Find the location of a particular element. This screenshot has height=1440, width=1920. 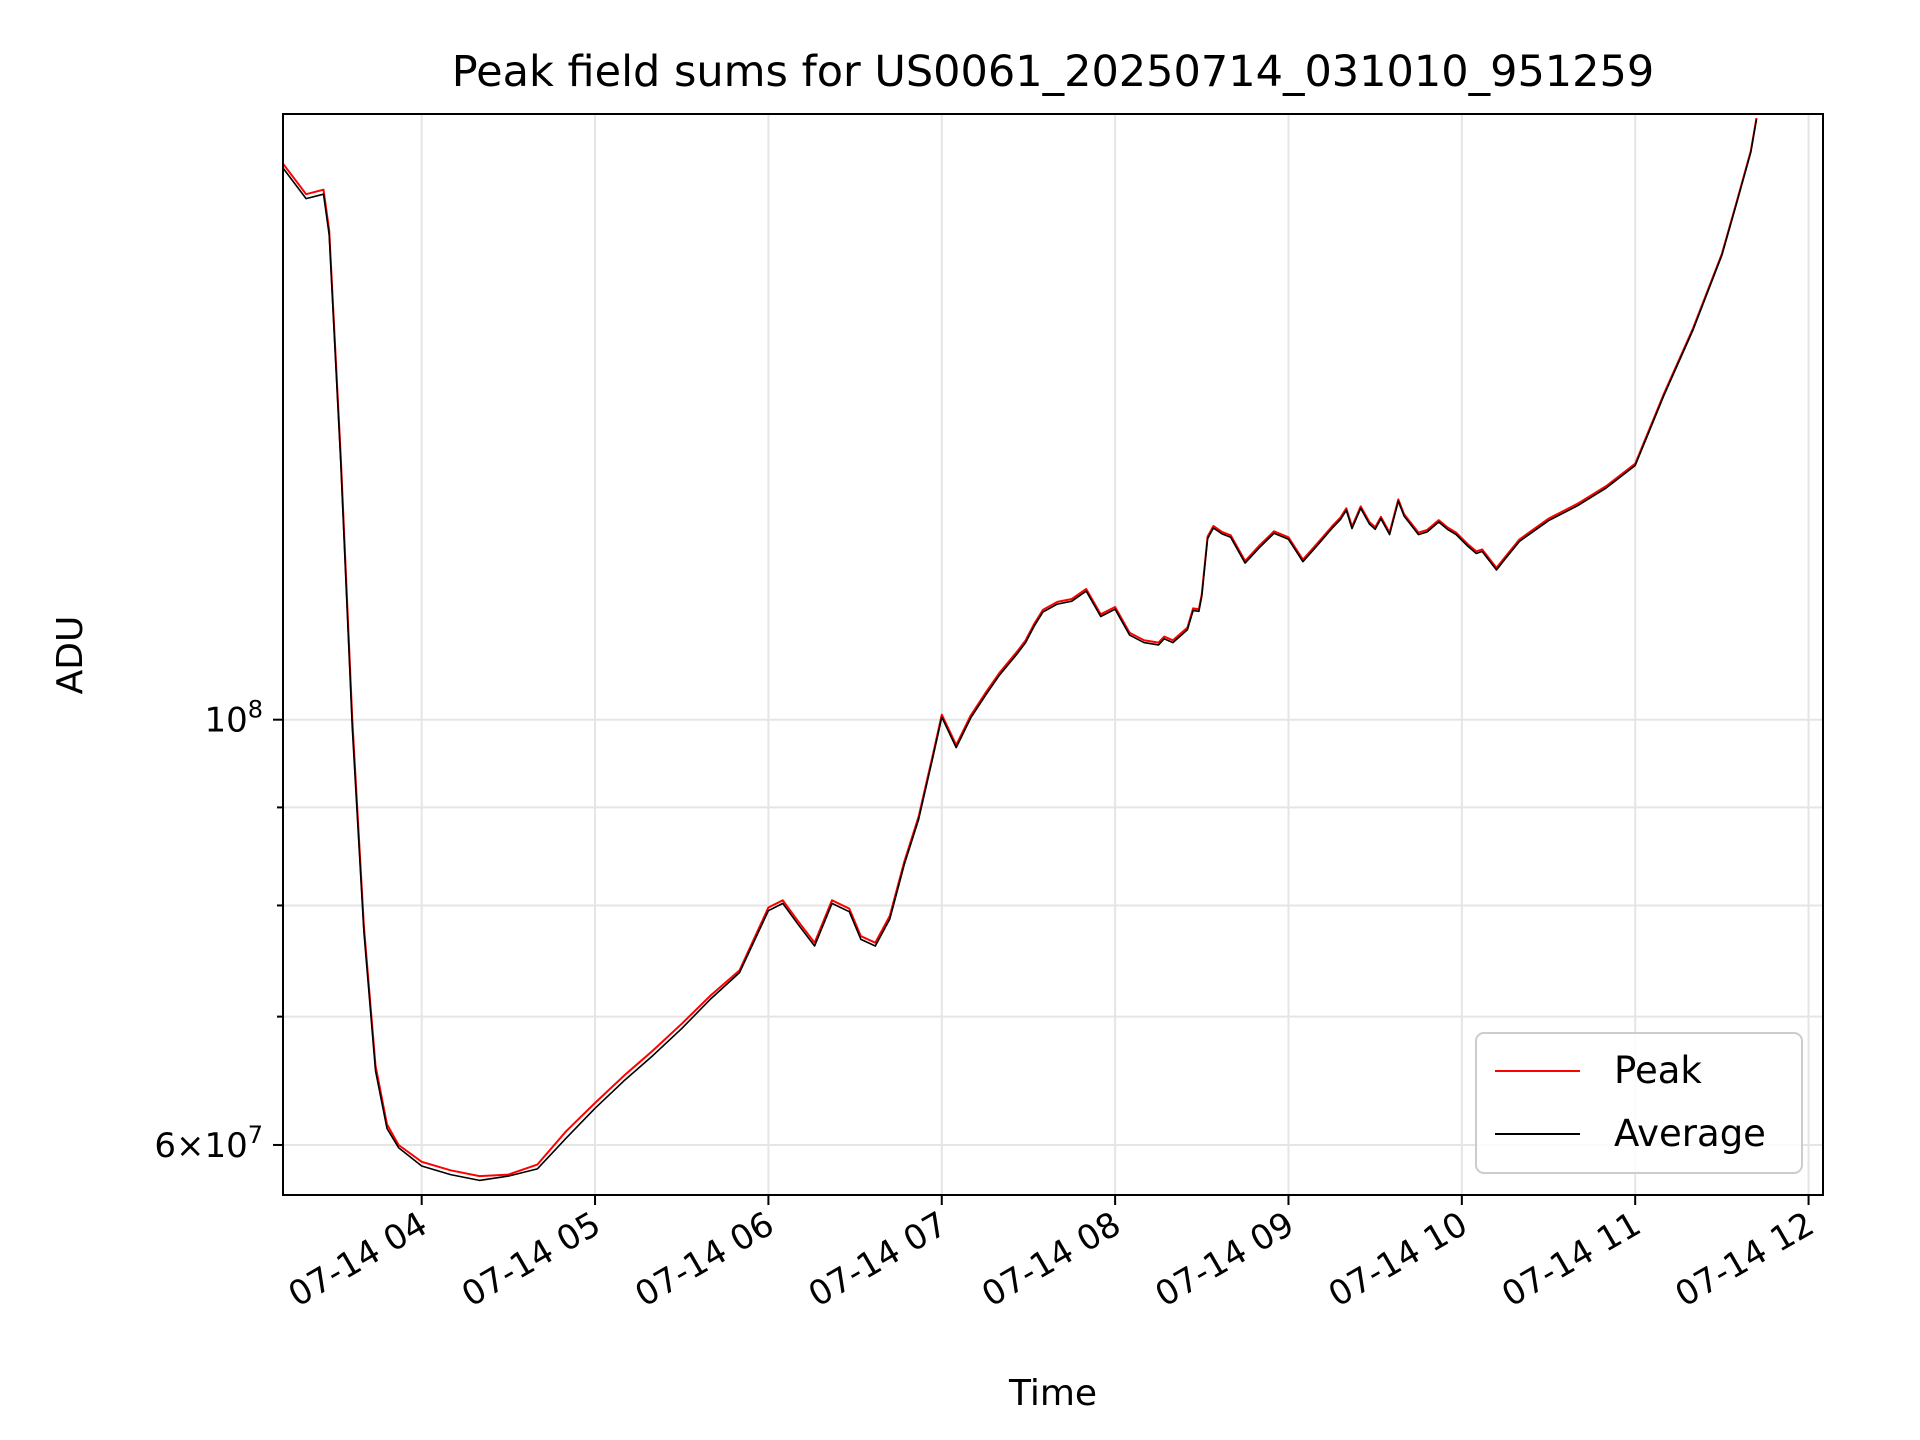

legend-peak-label: Peak is located at coordinates (1658, 1070).